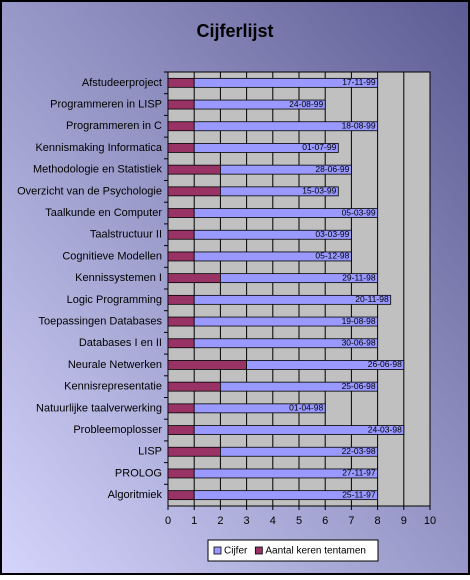 This screenshot has height=580, width=470. Describe the element at coordinates (194, 521) in the screenshot. I see `x-tick-label: 1` at that location.